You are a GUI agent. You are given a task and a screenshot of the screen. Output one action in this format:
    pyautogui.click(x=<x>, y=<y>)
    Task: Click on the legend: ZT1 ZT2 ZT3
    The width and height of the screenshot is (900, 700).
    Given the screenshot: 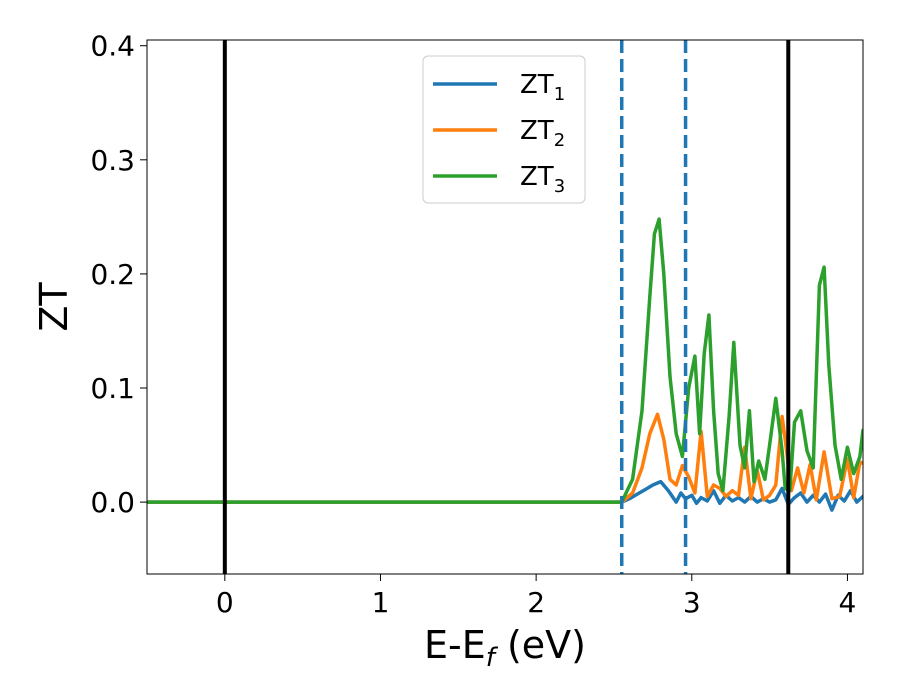 What is the action you would take?
    pyautogui.click(x=504, y=129)
    